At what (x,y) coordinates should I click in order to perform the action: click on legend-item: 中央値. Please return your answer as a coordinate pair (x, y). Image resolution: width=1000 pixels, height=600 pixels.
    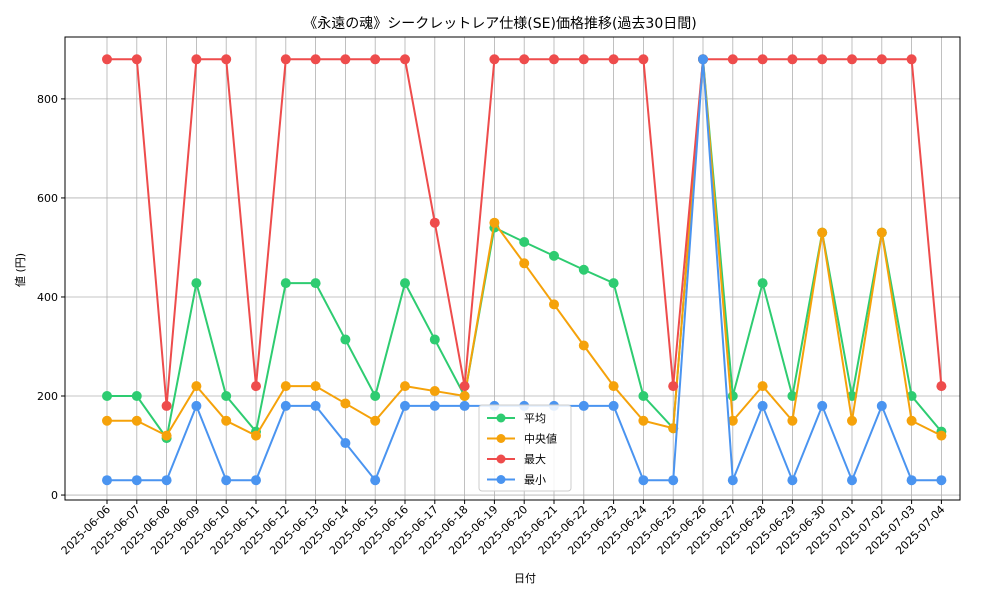
    Looking at the image, I should click on (522, 439).